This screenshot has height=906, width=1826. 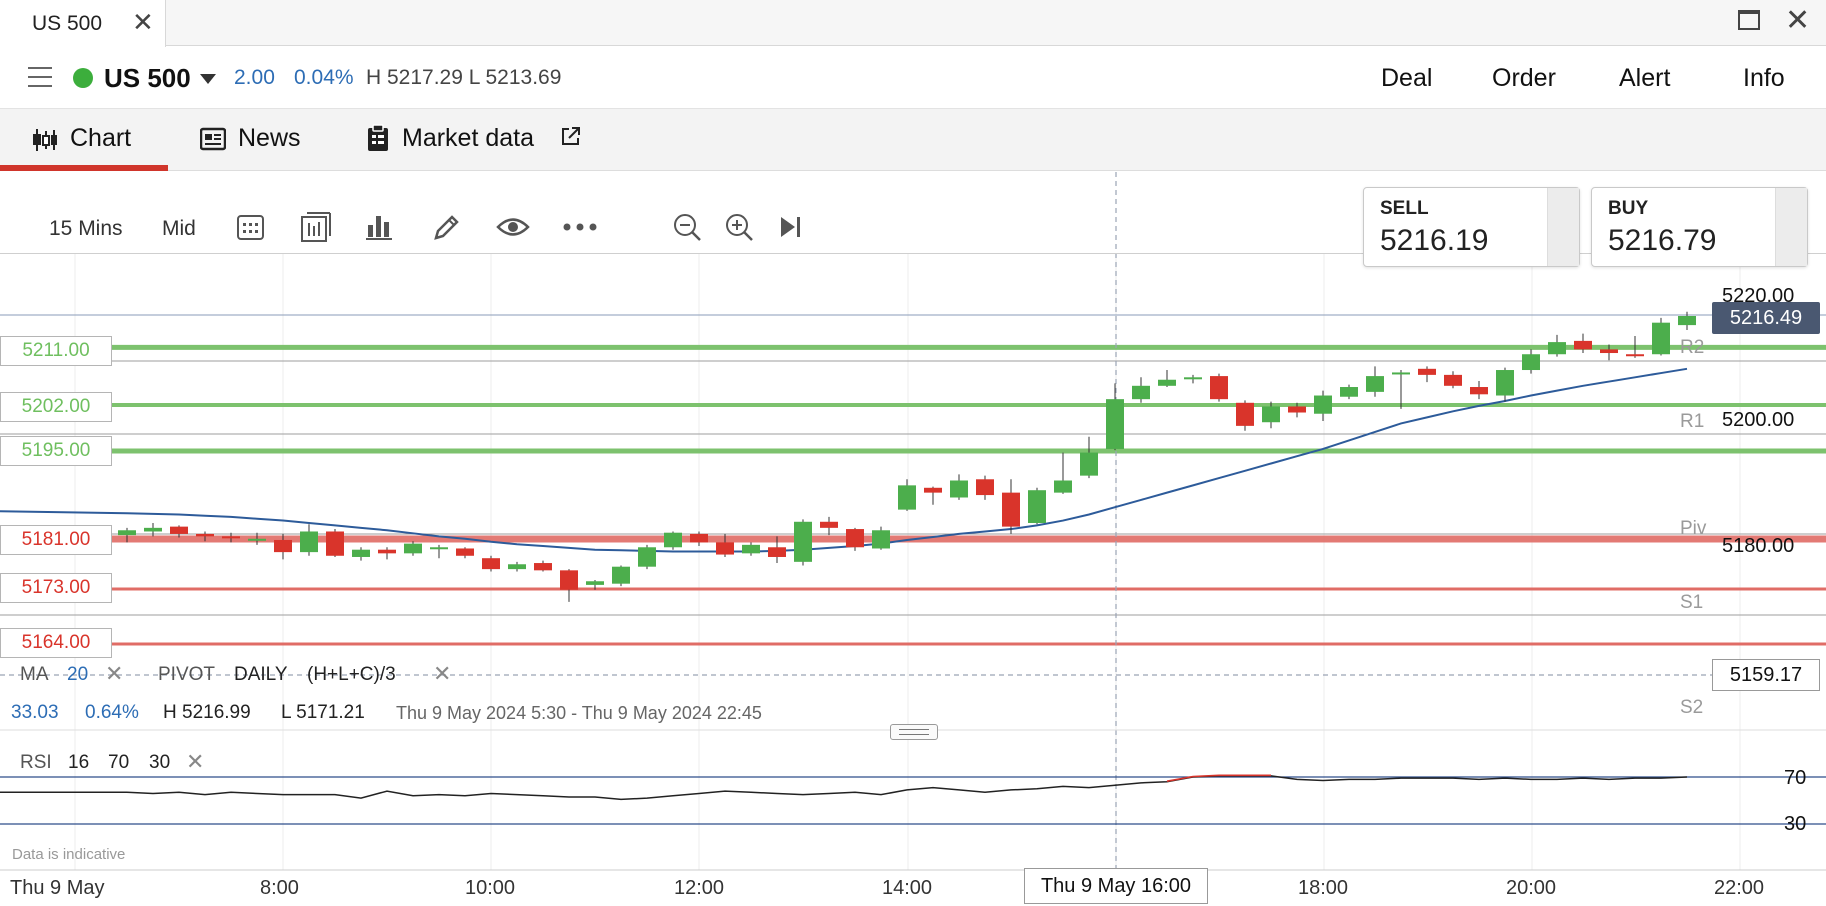 What do you see at coordinates (477, 140) in the screenshot?
I see `tab-market-data: Market data` at bounding box center [477, 140].